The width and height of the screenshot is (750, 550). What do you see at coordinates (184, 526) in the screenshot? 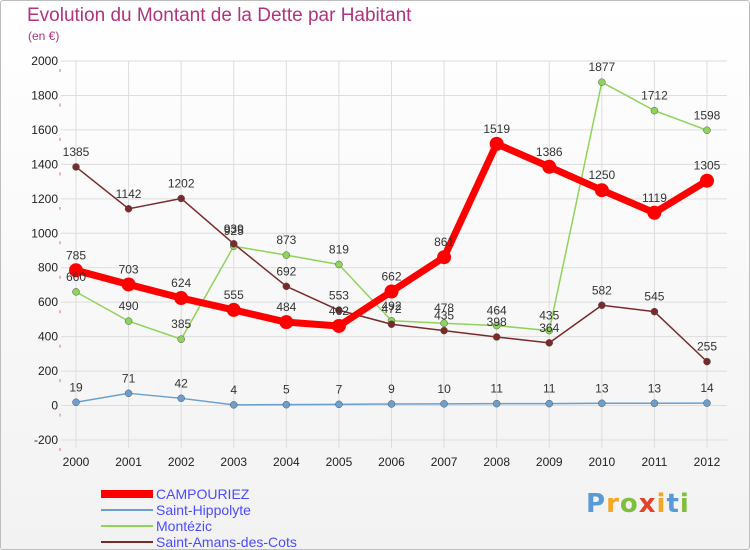
I see `legend-label-montezic: Montézic` at bounding box center [184, 526].